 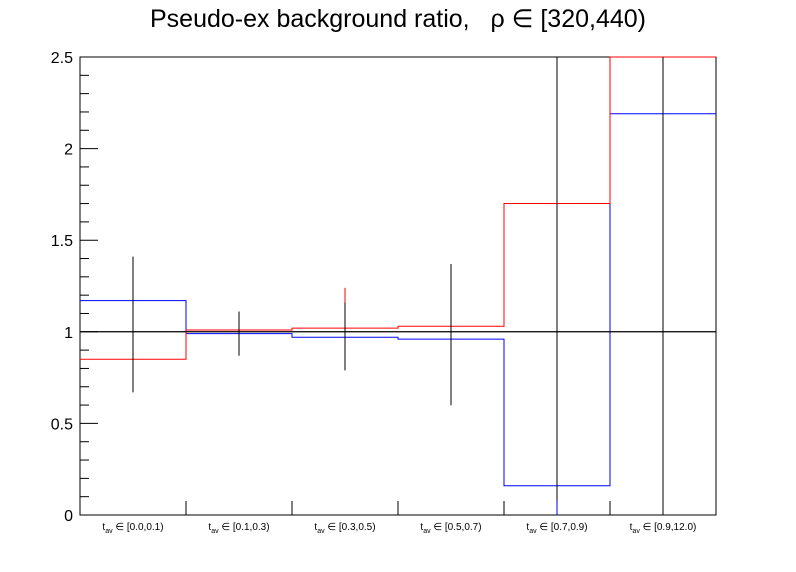 What do you see at coordinates (344, 528) in the screenshot?
I see `x-category-label: tav ∈ [0.3,0.5)` at bounding box center [344, 528].